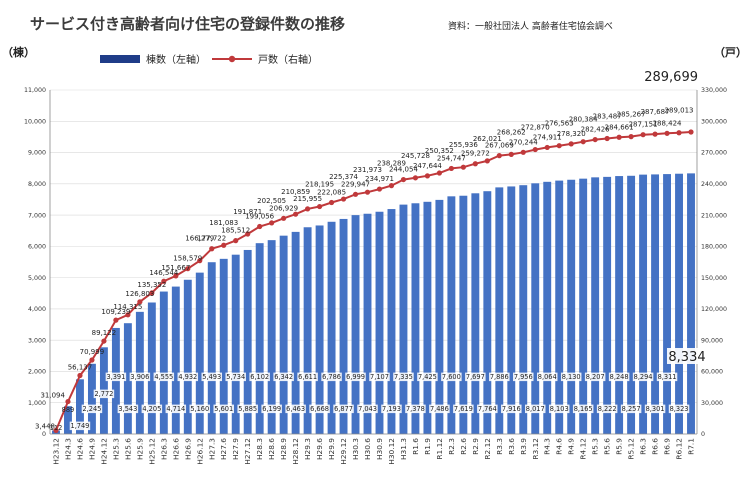  I want to click on bar-value-label: 7,886, so click(499, 377).